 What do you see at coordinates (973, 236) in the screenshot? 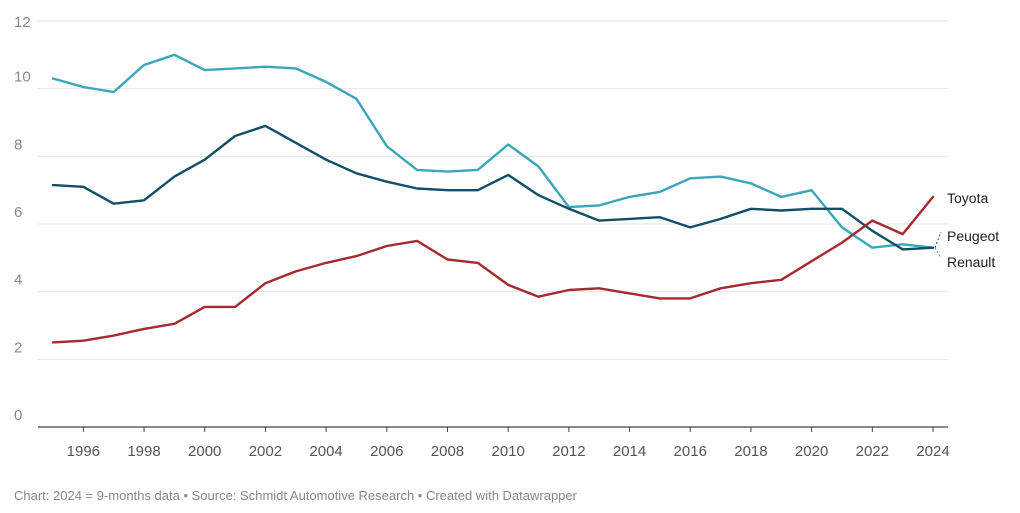
I see `series-label-peugeot: Peugeot` at bounding box center [973, 236].